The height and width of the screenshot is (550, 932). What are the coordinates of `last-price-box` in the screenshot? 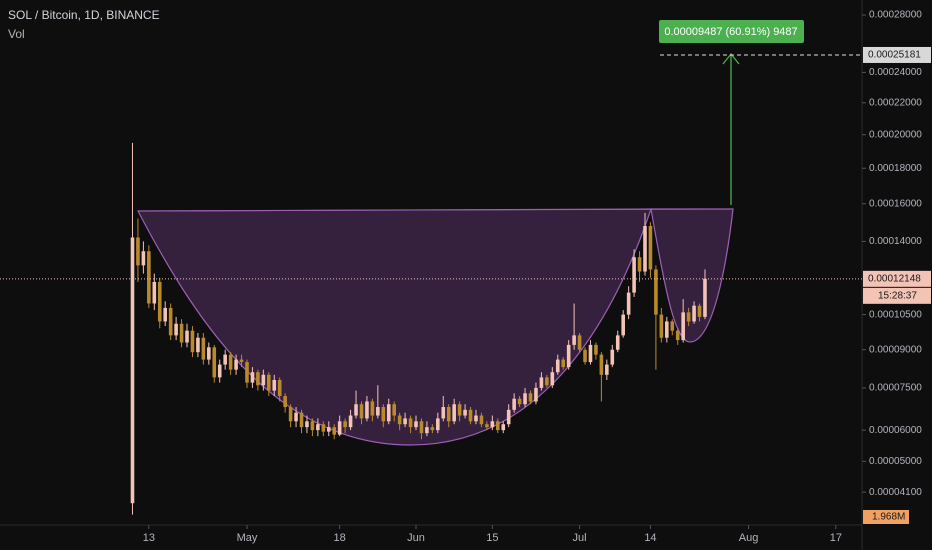 It's located at (897, 278).